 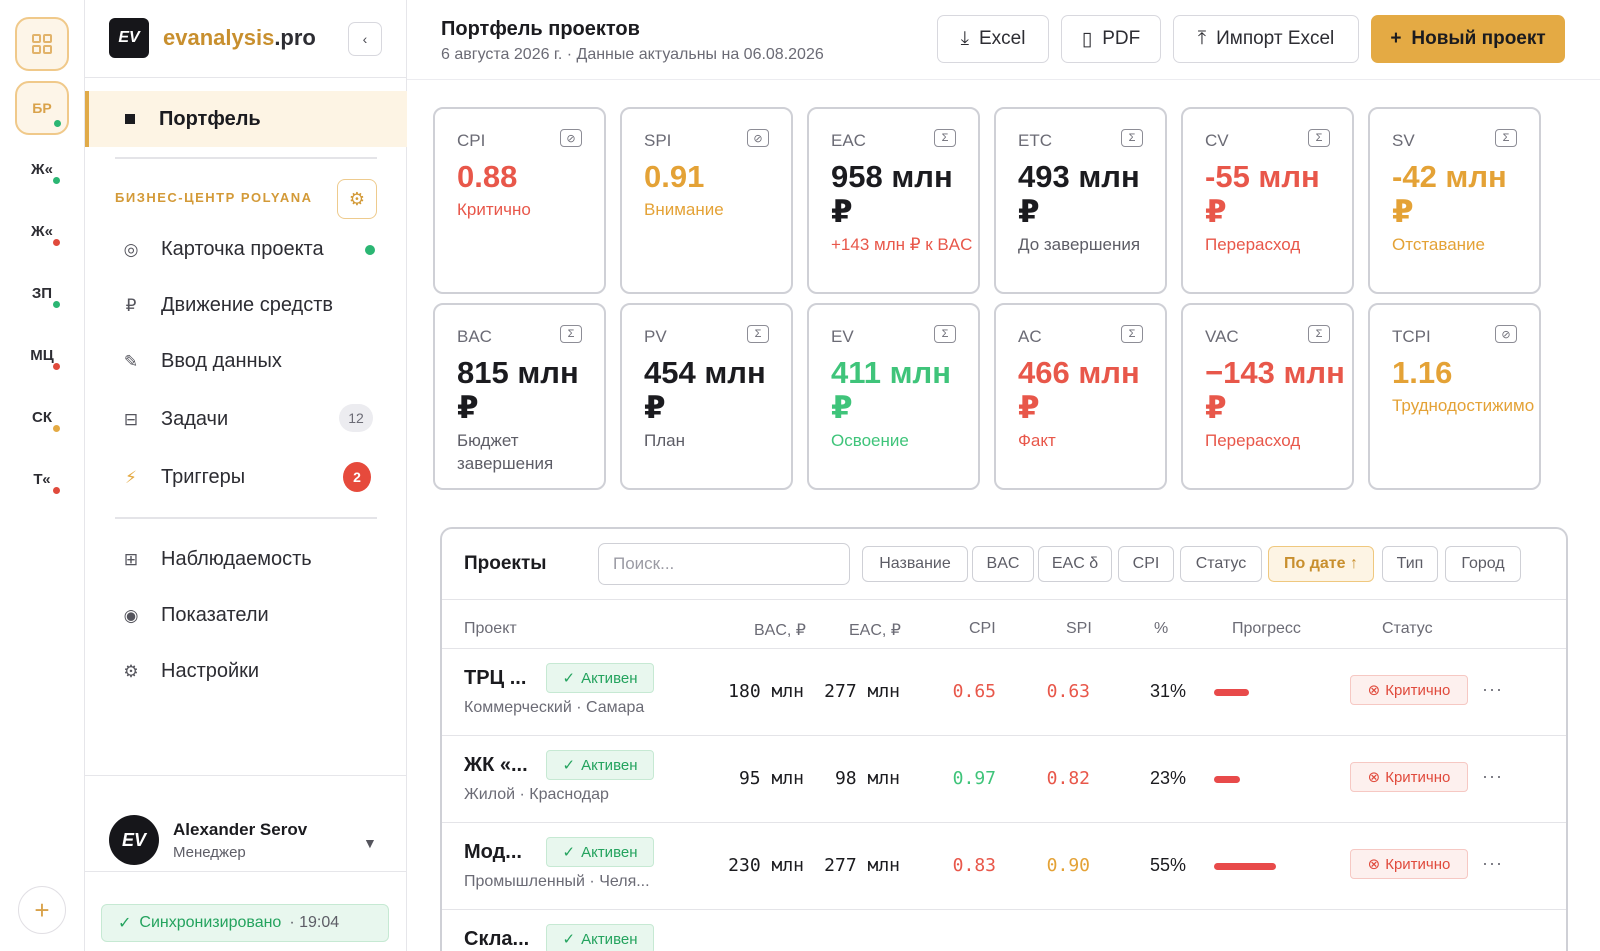 I want to click on sidebar-item-portfolio: Портфель, so click(x=246, y=119).